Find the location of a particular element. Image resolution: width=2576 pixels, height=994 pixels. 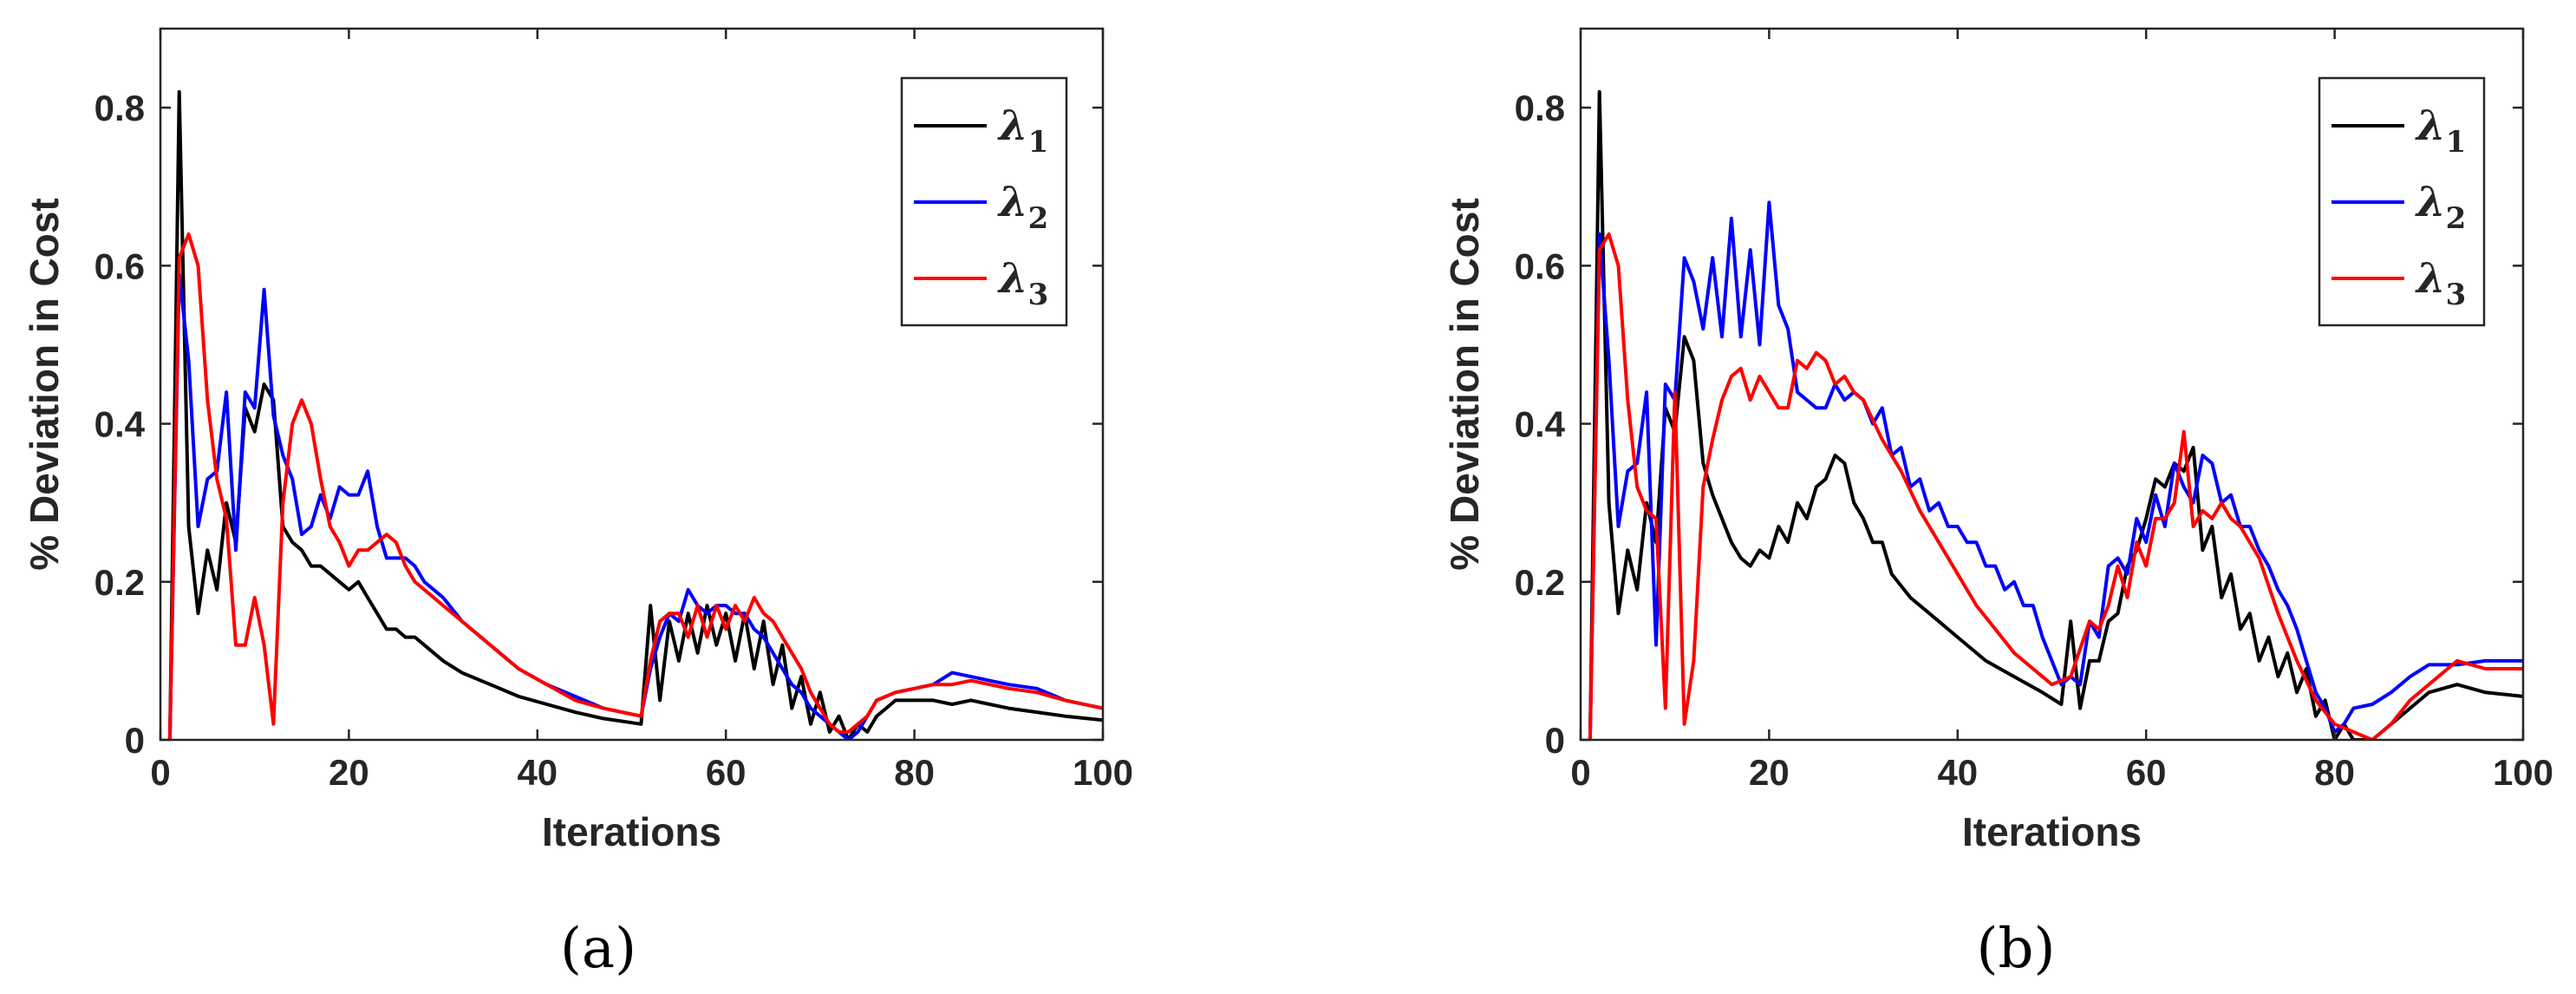

panel-caption-b: (b) is located at coordinates (2016, 949).